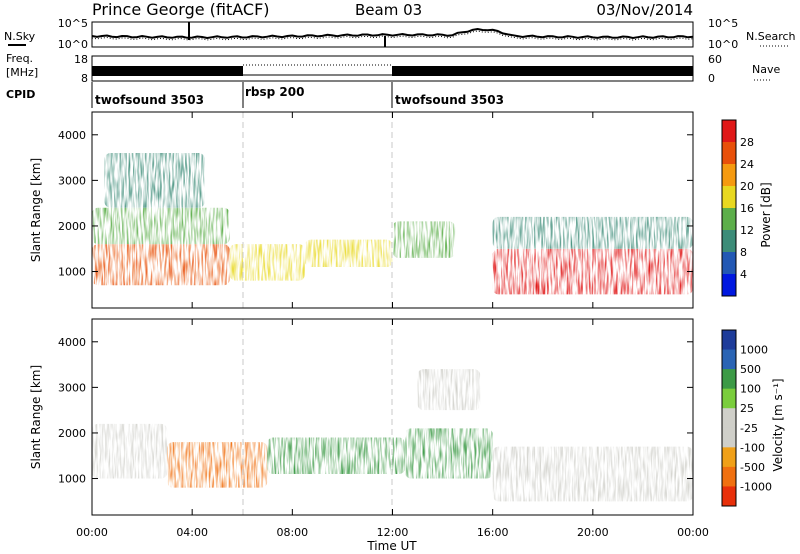 The image size is (800, 554). What do you see at coordinates (388, 10) in the screenshot?
I see `beam-title: Beam 03` at bounding box center [388, 10].